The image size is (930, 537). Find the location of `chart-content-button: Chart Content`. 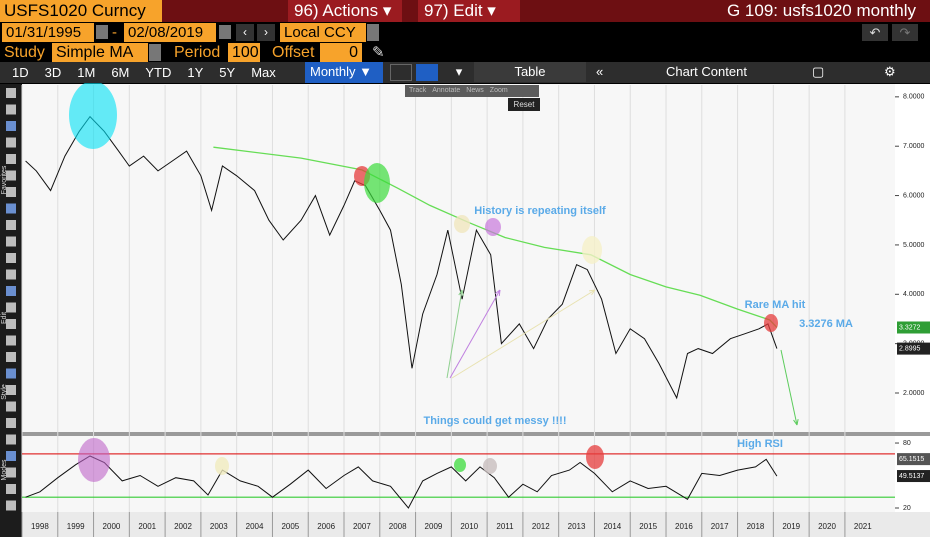

chart-content-button: Chart Content is located at coordinates (706, 71).